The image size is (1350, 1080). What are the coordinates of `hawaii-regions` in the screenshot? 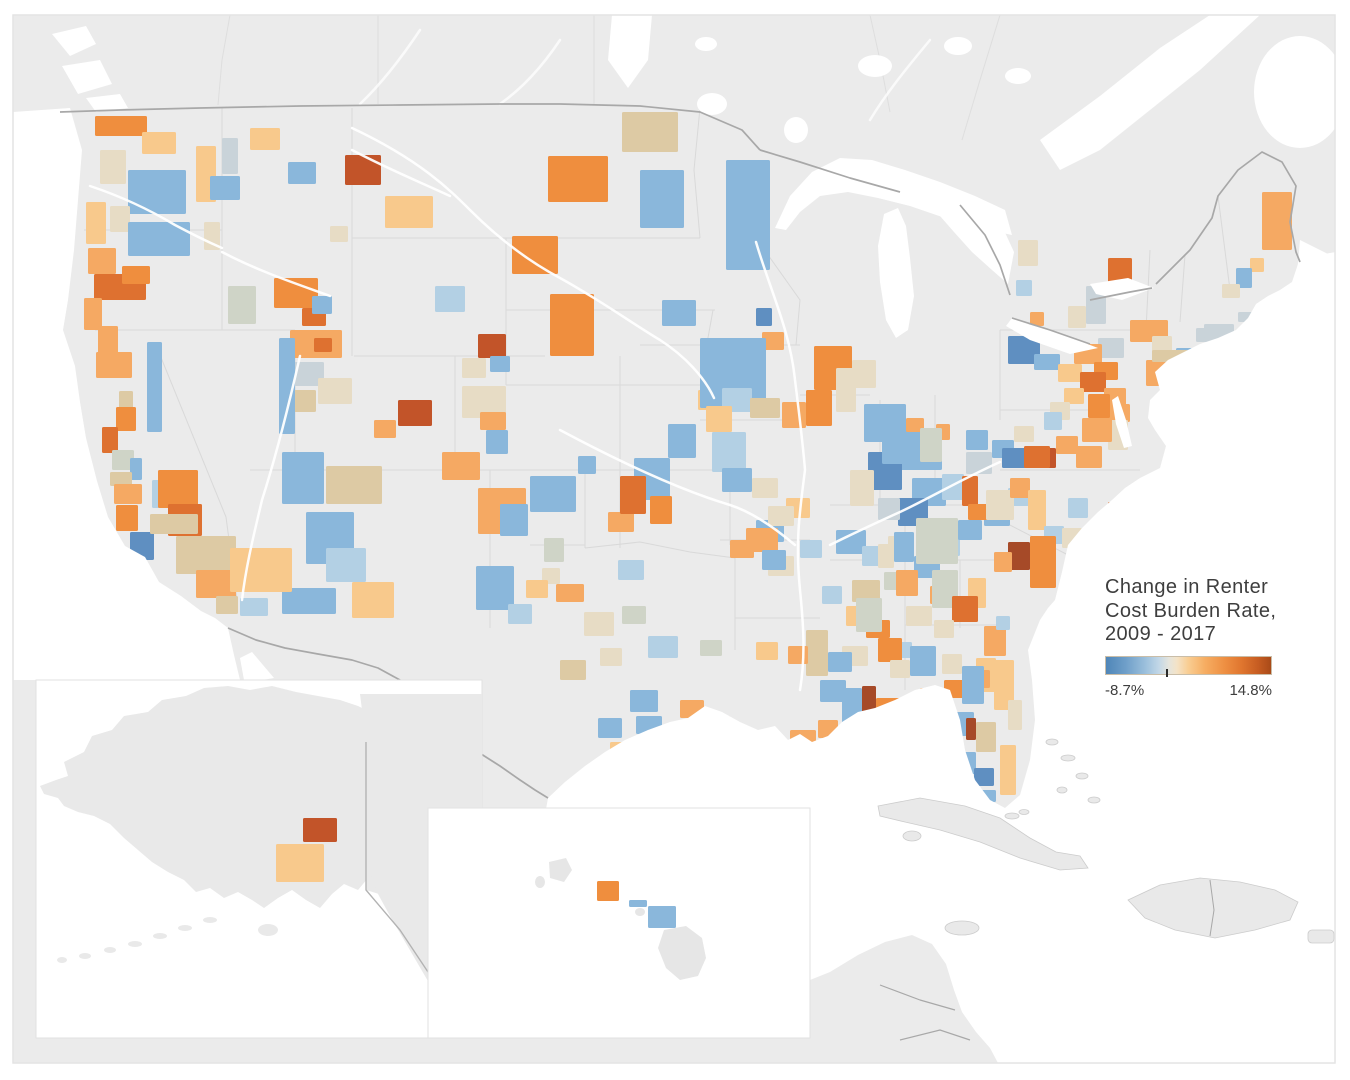 It's located at (636, 904).